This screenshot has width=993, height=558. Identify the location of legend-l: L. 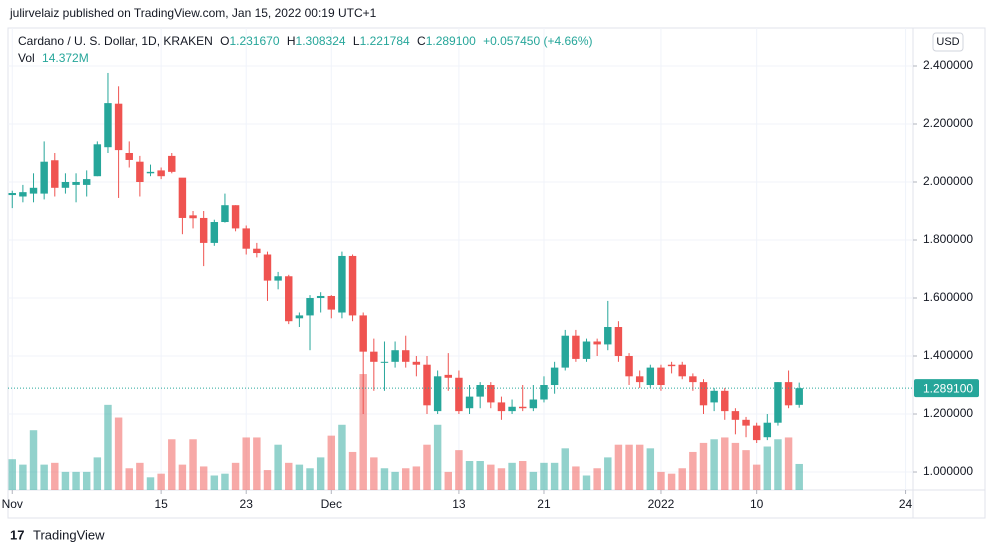
(356, 41).